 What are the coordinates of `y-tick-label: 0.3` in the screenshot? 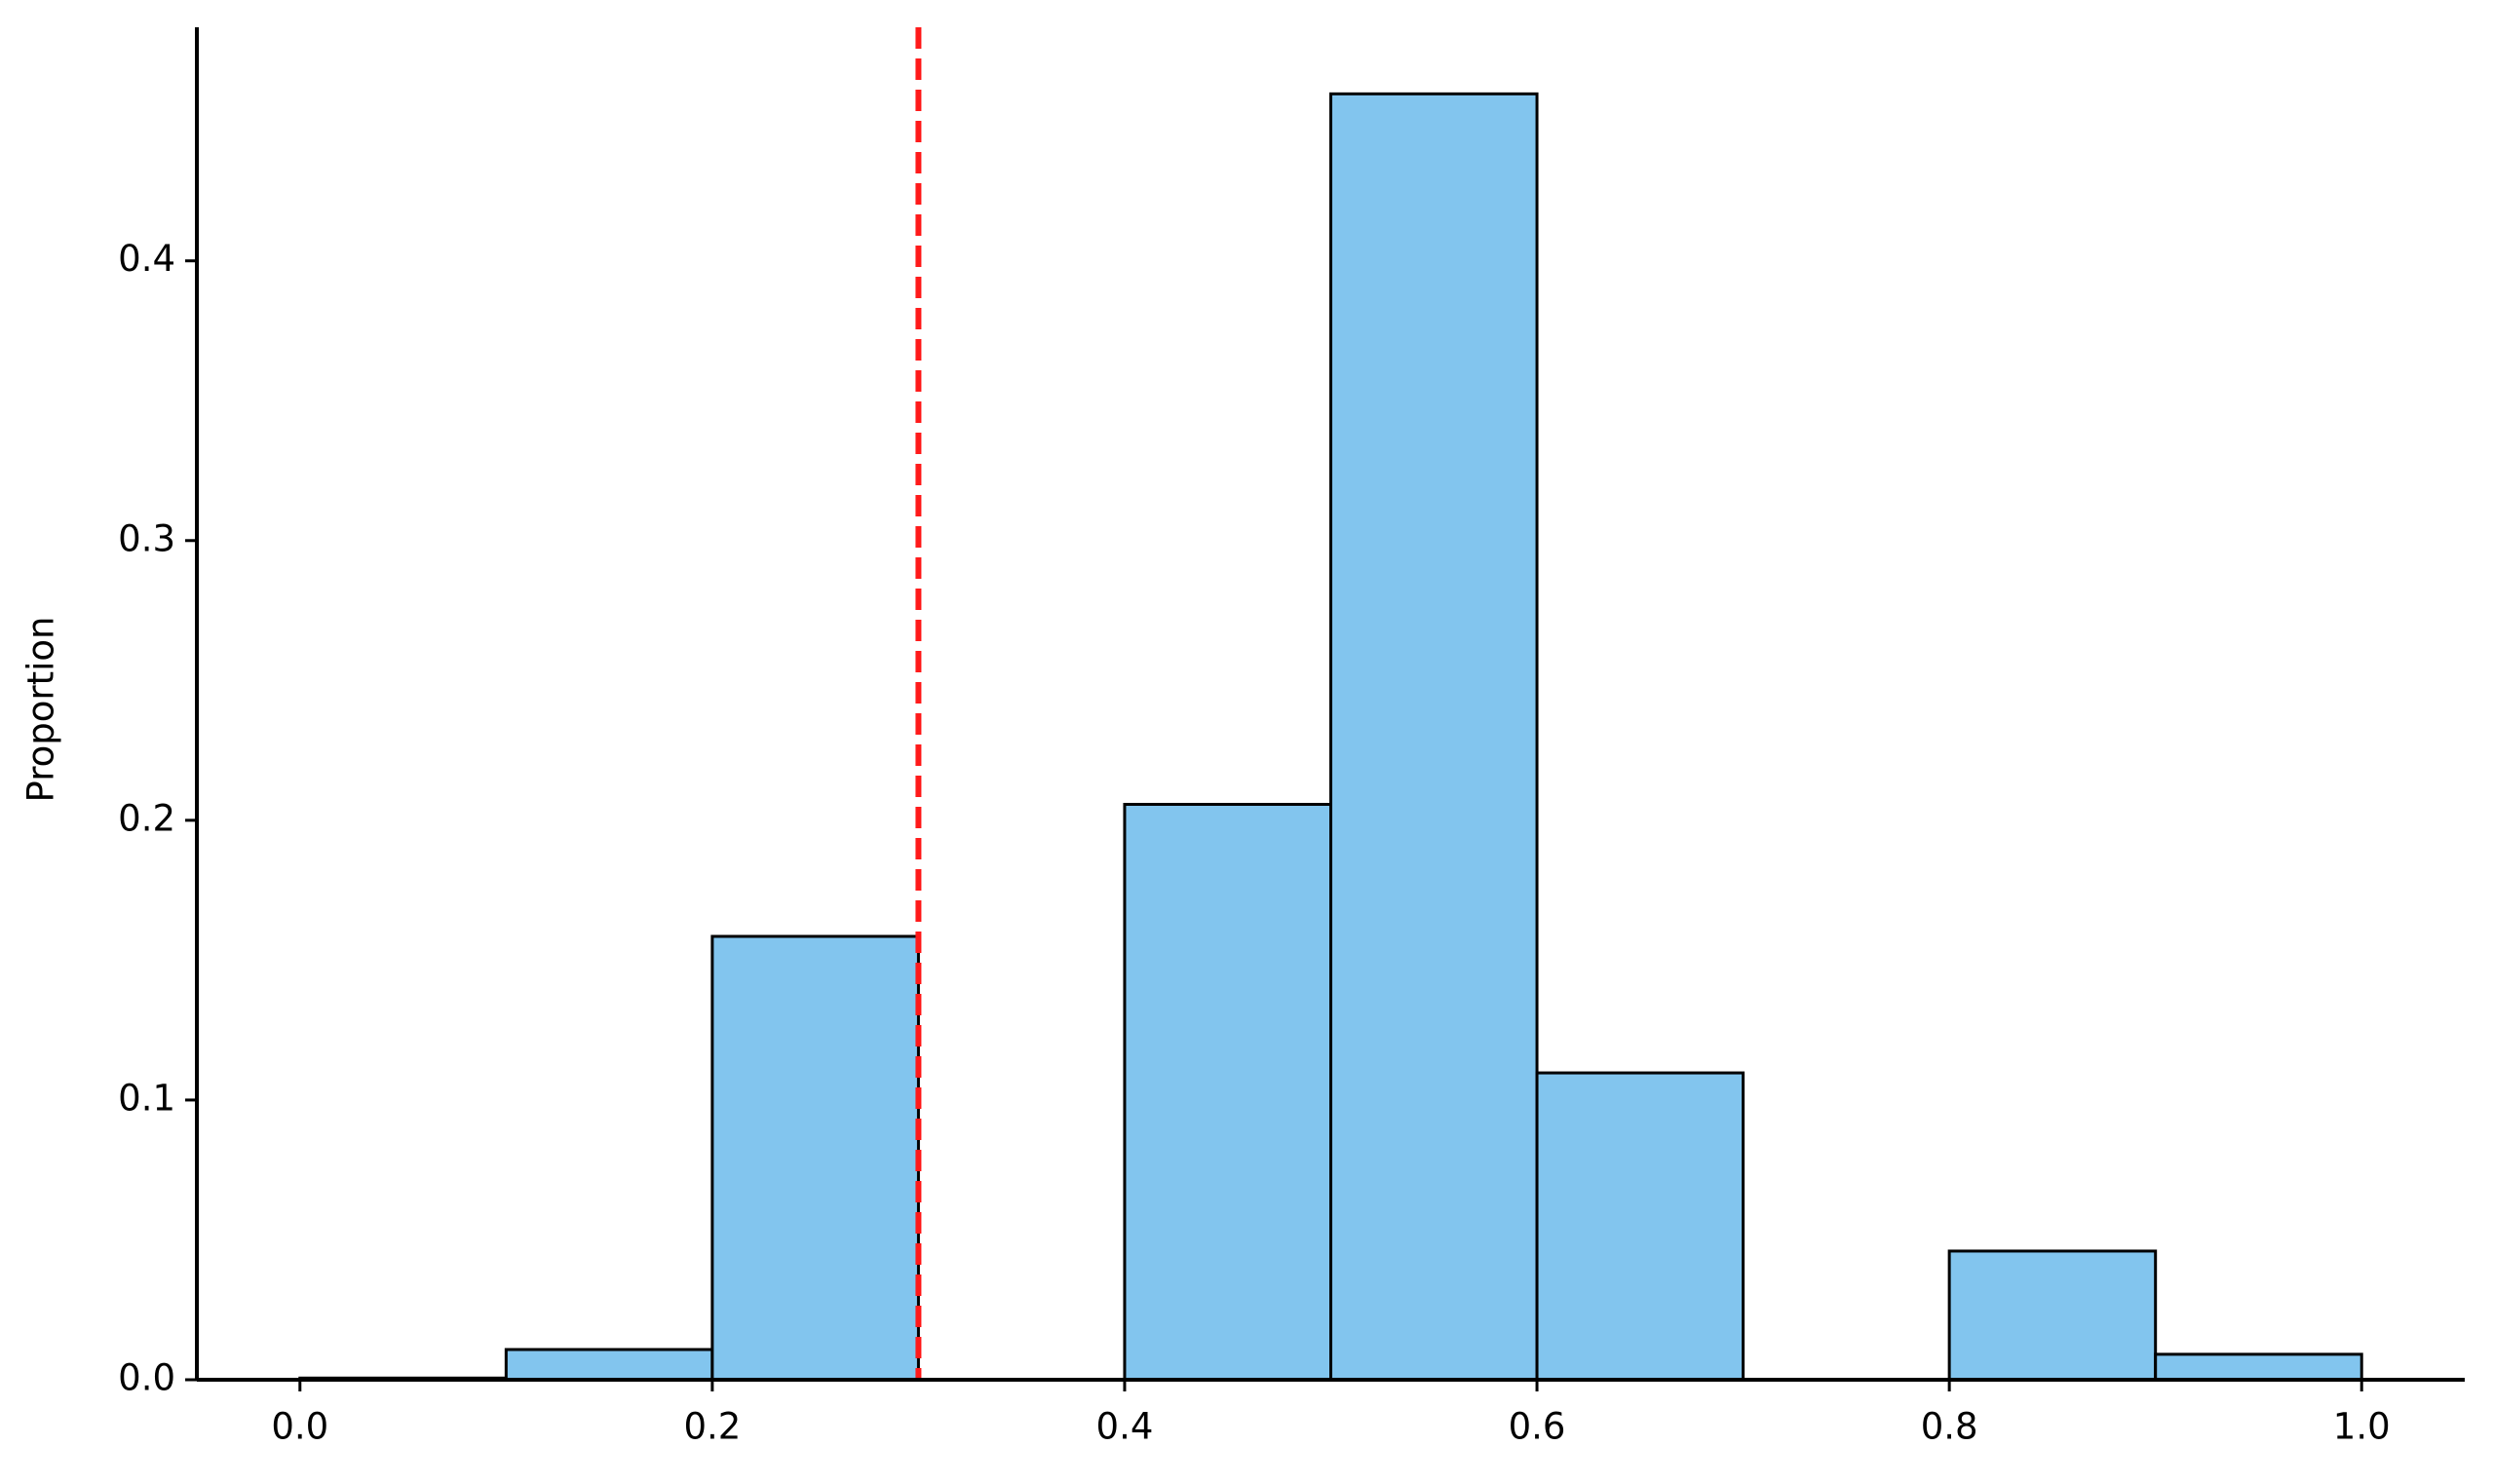 It's located at (146, 538).